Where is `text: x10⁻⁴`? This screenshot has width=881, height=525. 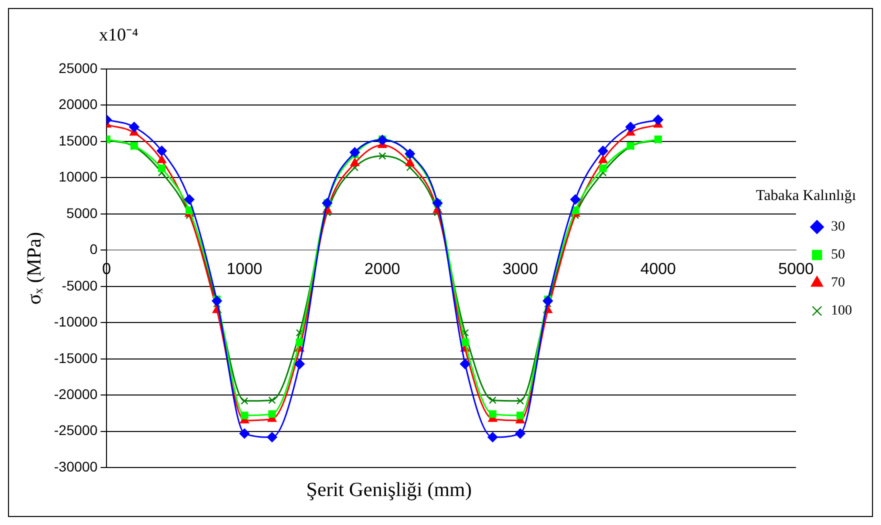 text: x10⁻⁴ is located at coordinates (118, 34).